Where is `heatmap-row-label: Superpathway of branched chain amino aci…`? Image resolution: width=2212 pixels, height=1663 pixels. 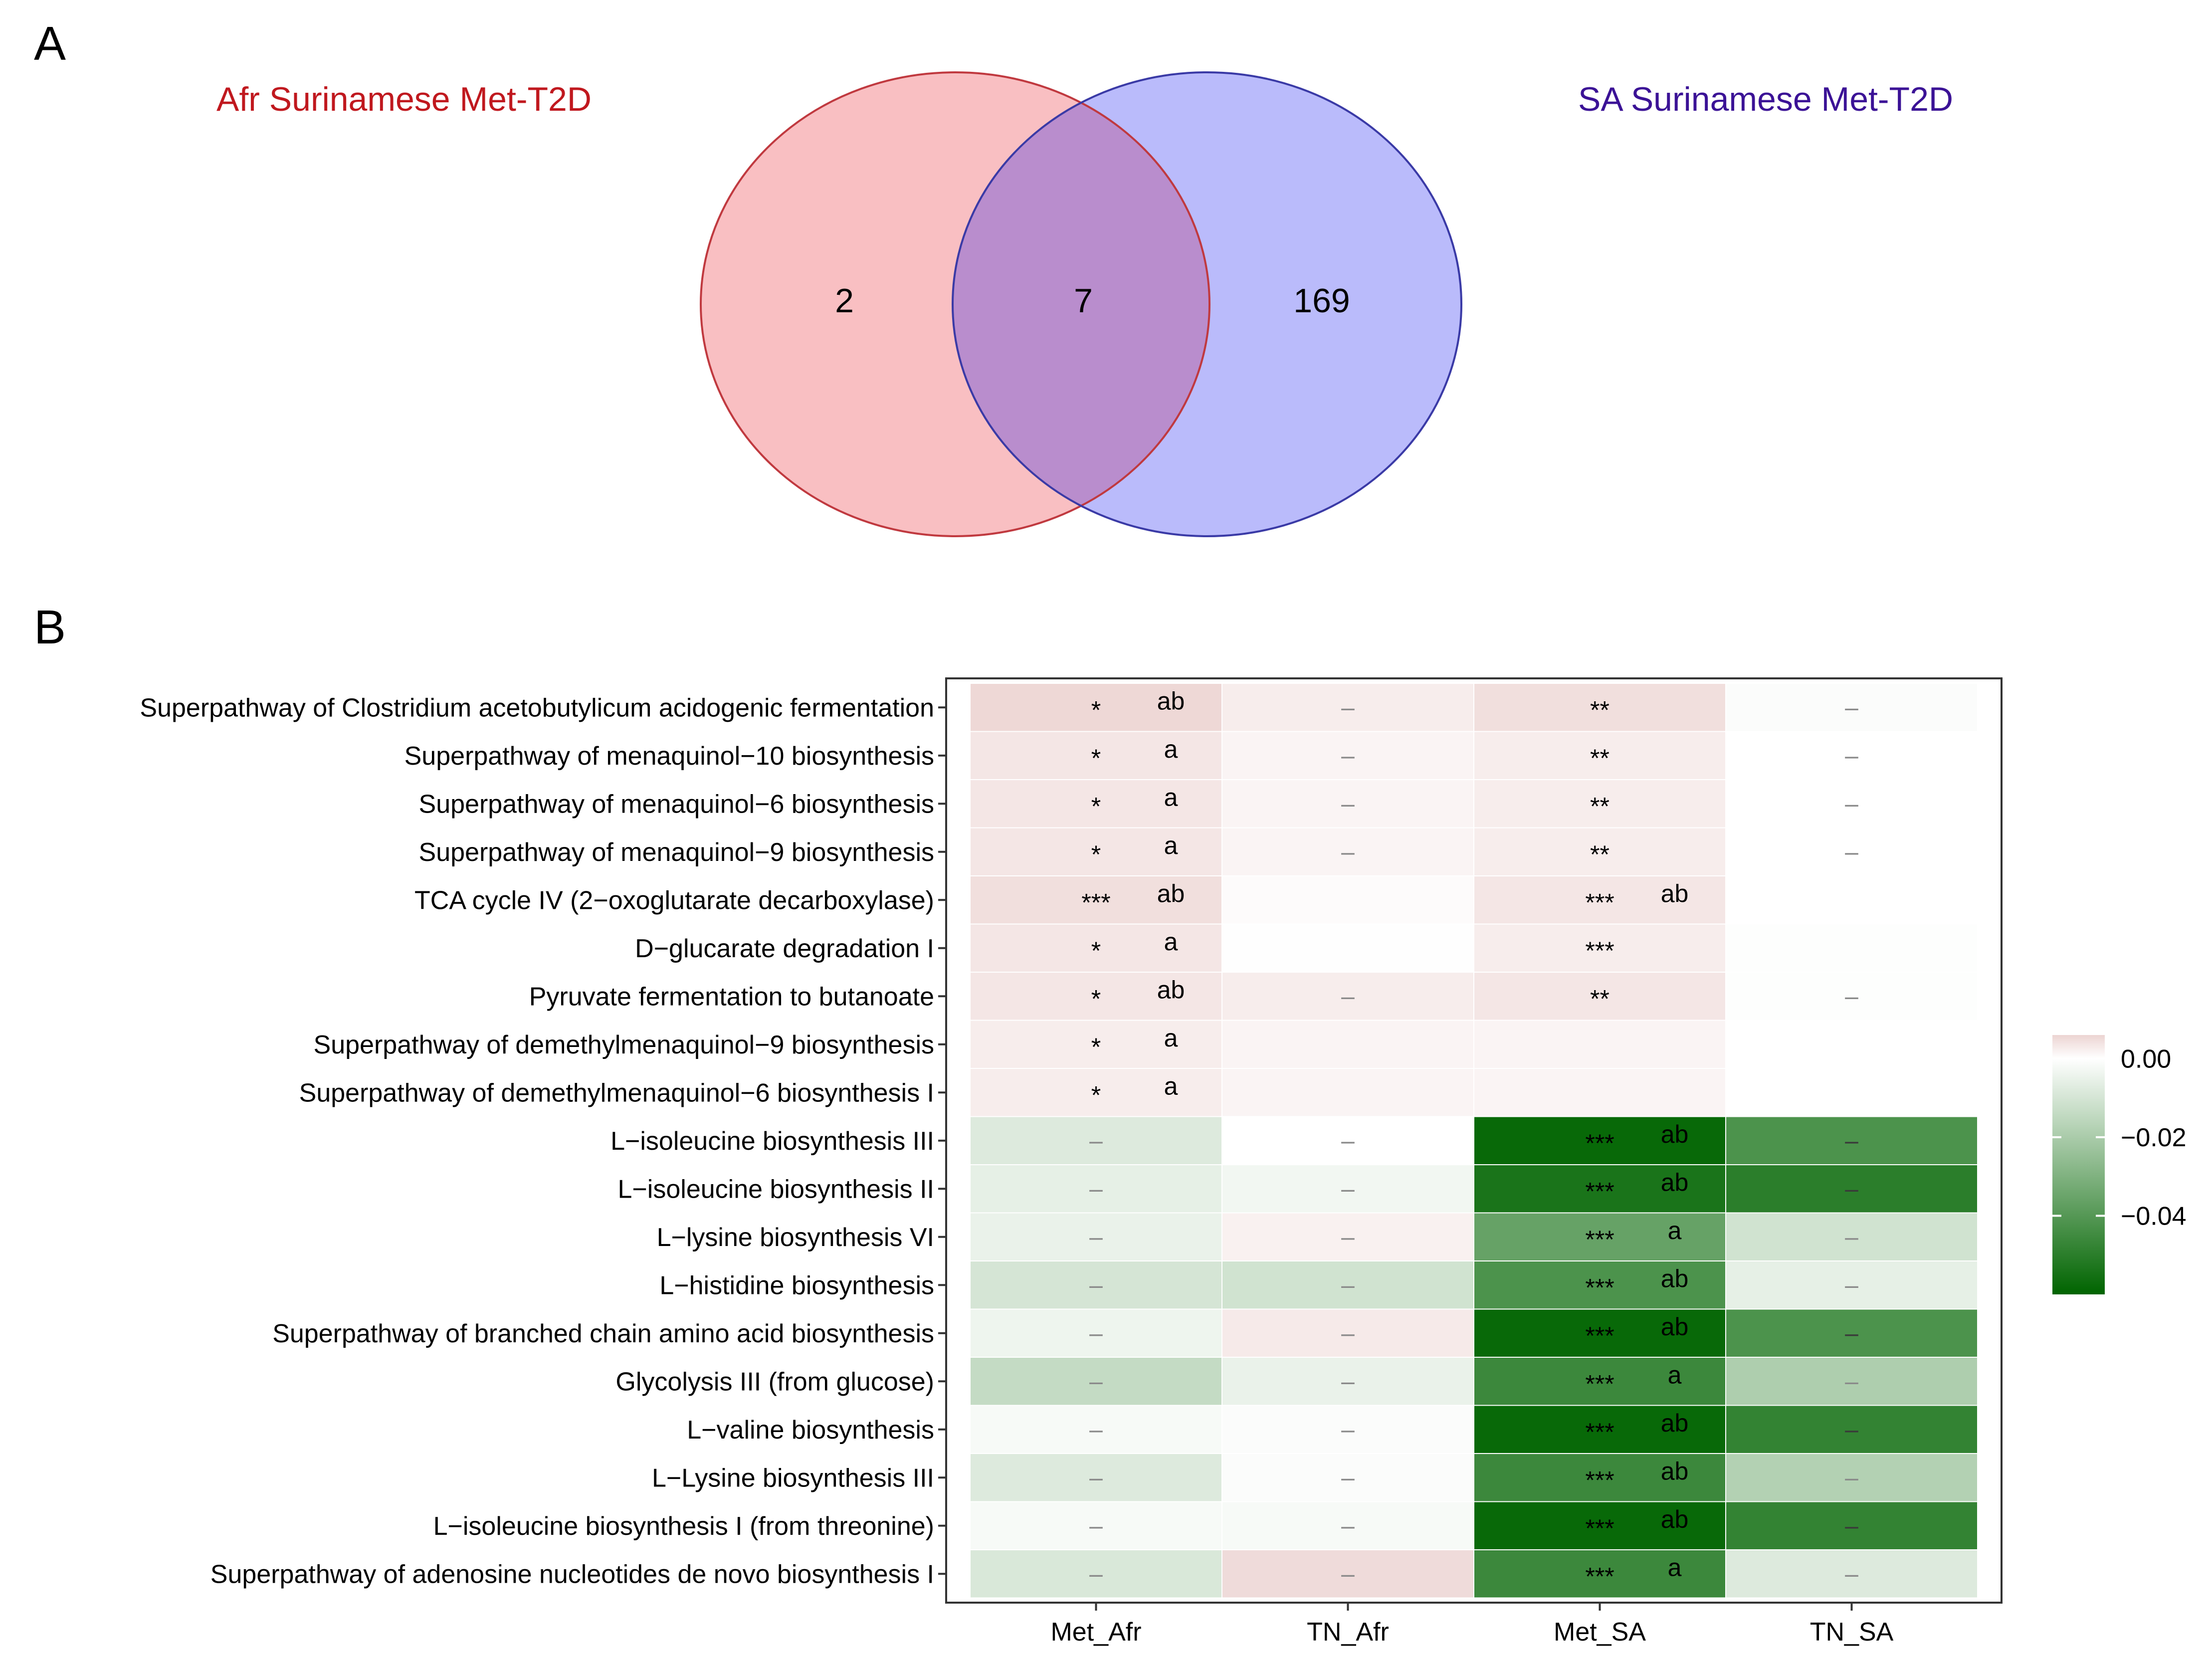 heatmap-row-label: Superpathway of branched chain amino aci… is located at coordinates (603, 1333).